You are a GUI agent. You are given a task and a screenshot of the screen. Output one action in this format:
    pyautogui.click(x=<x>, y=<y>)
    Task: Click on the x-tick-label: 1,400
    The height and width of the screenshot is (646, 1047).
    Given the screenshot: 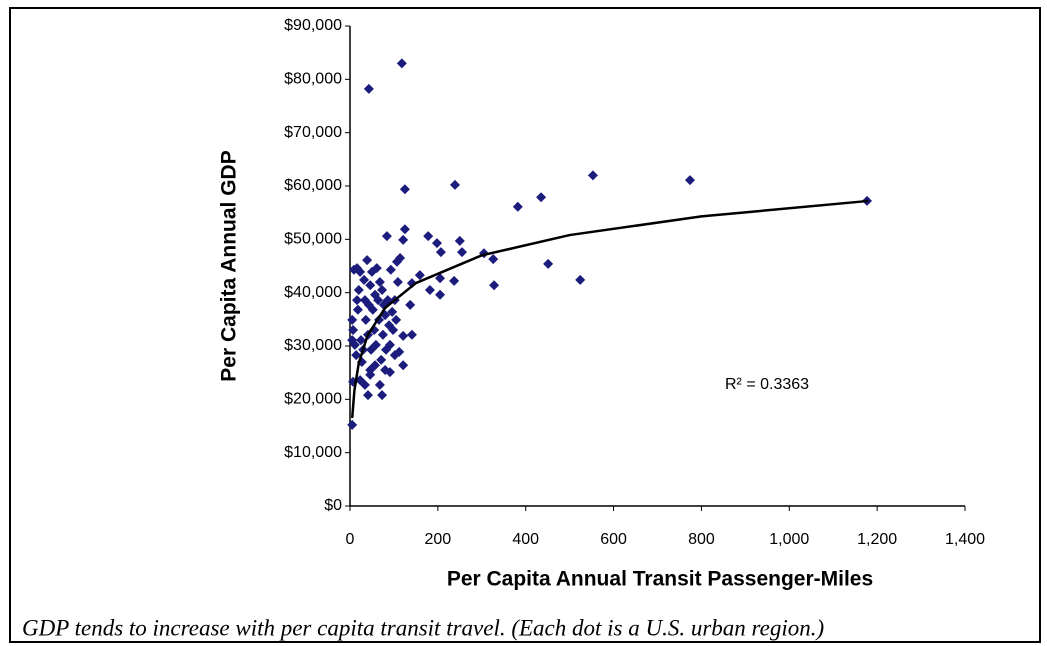 What is the action you would take?
    pyautogui.click(x=965, y=539)
    